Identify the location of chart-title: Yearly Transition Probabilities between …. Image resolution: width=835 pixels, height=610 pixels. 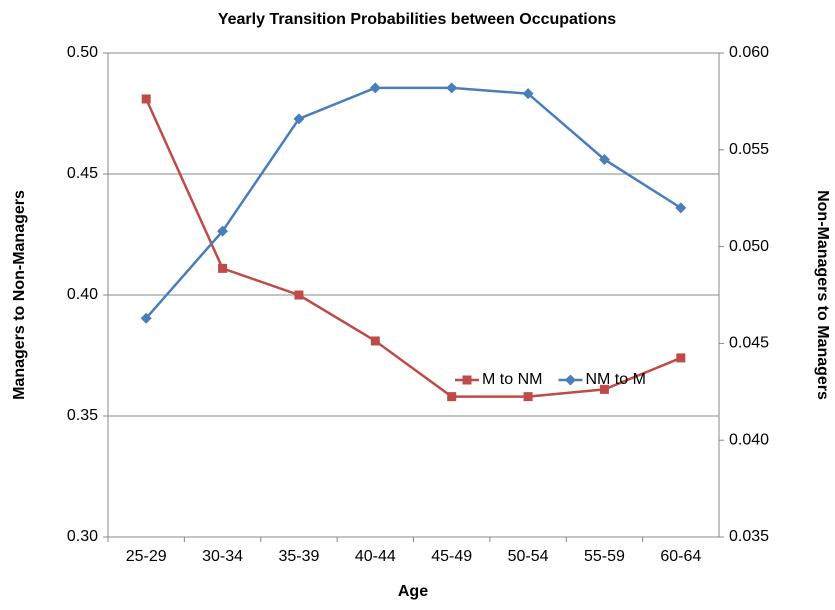
(417, 19).